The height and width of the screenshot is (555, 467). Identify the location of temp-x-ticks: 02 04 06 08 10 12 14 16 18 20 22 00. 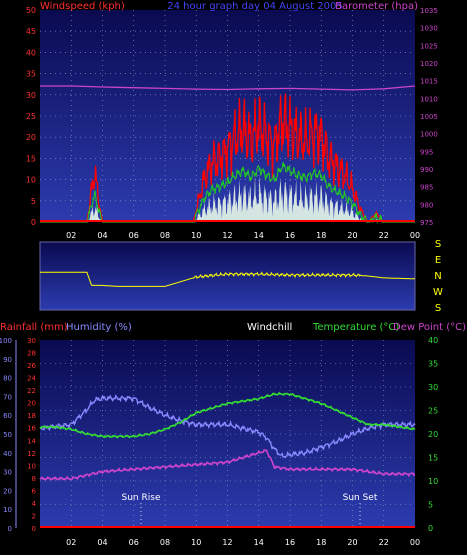
(243, 542).